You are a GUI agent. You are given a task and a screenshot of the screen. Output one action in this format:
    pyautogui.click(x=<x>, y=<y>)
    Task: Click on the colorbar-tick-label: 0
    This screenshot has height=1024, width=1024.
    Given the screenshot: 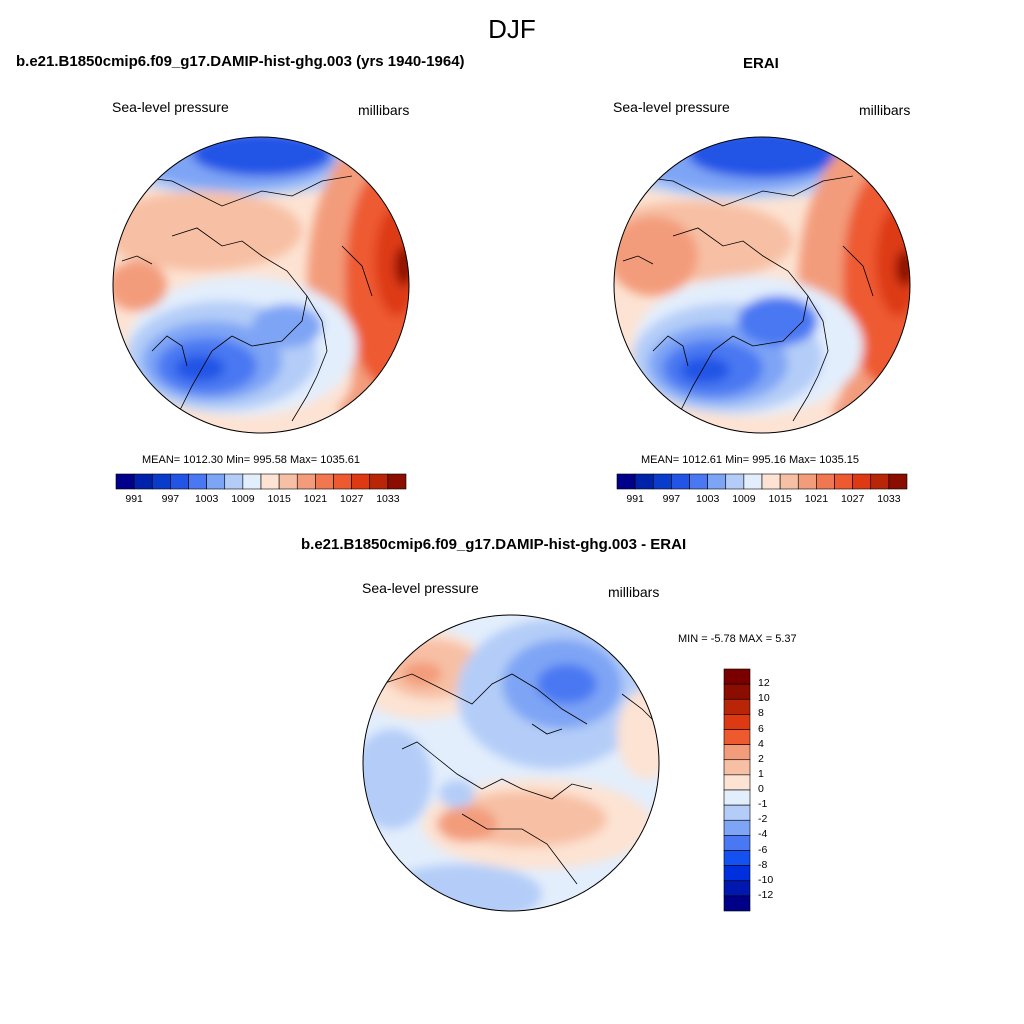 What is the action you would take?
    pyautogui.click(x=761, y=789)
    